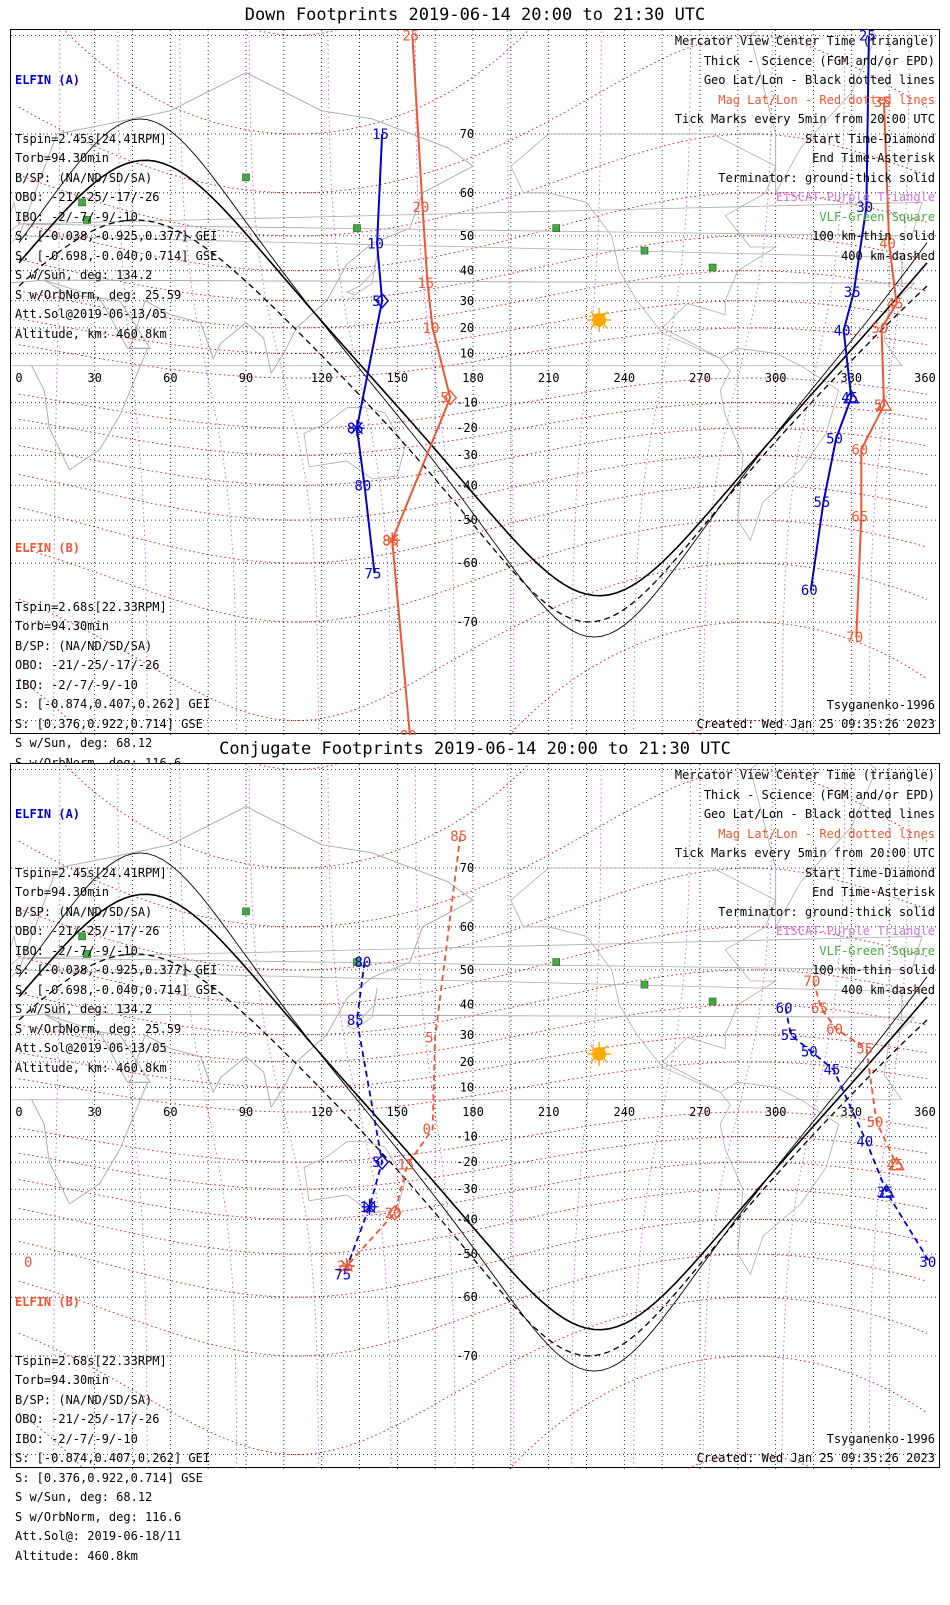 The image size is (950, 1605). What do you see at coordinates (431, 329) in the screenshot?
I see `elfin-b-track-tick-label: 10` at bounding box center [431, 329].